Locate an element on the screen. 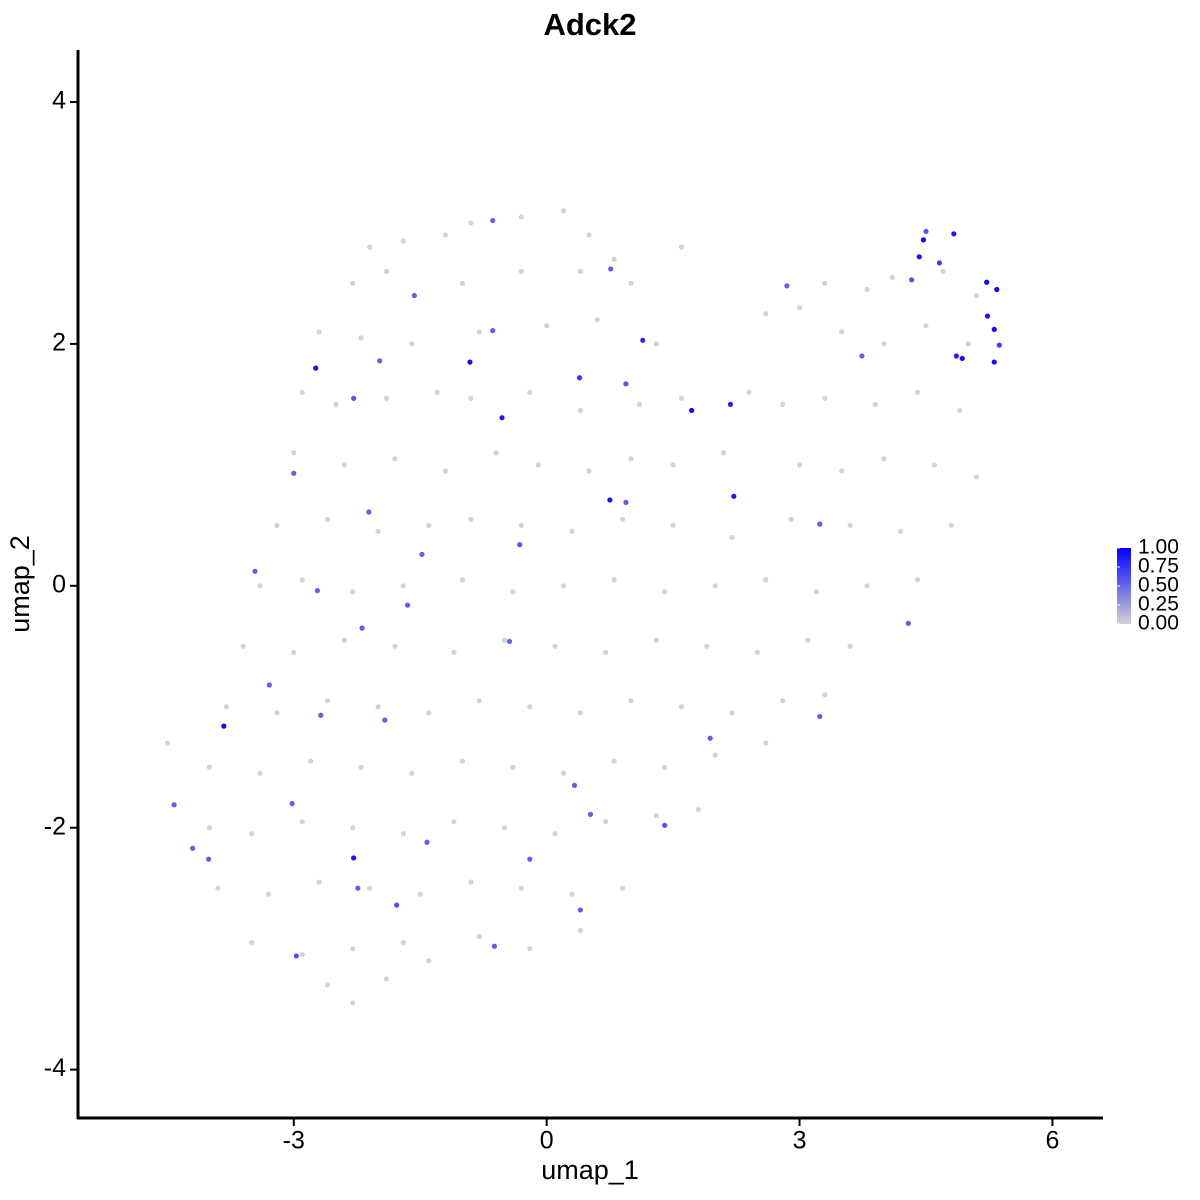 The image size is (1200, 1200). y-tick-label: 4 is located at coordinates (59, 101).